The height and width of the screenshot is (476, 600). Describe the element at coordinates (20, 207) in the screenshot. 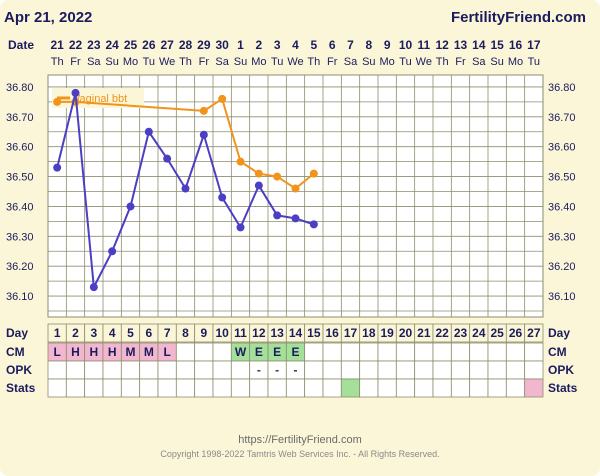

I see `y-tick-label-left: 36.40` at that location.